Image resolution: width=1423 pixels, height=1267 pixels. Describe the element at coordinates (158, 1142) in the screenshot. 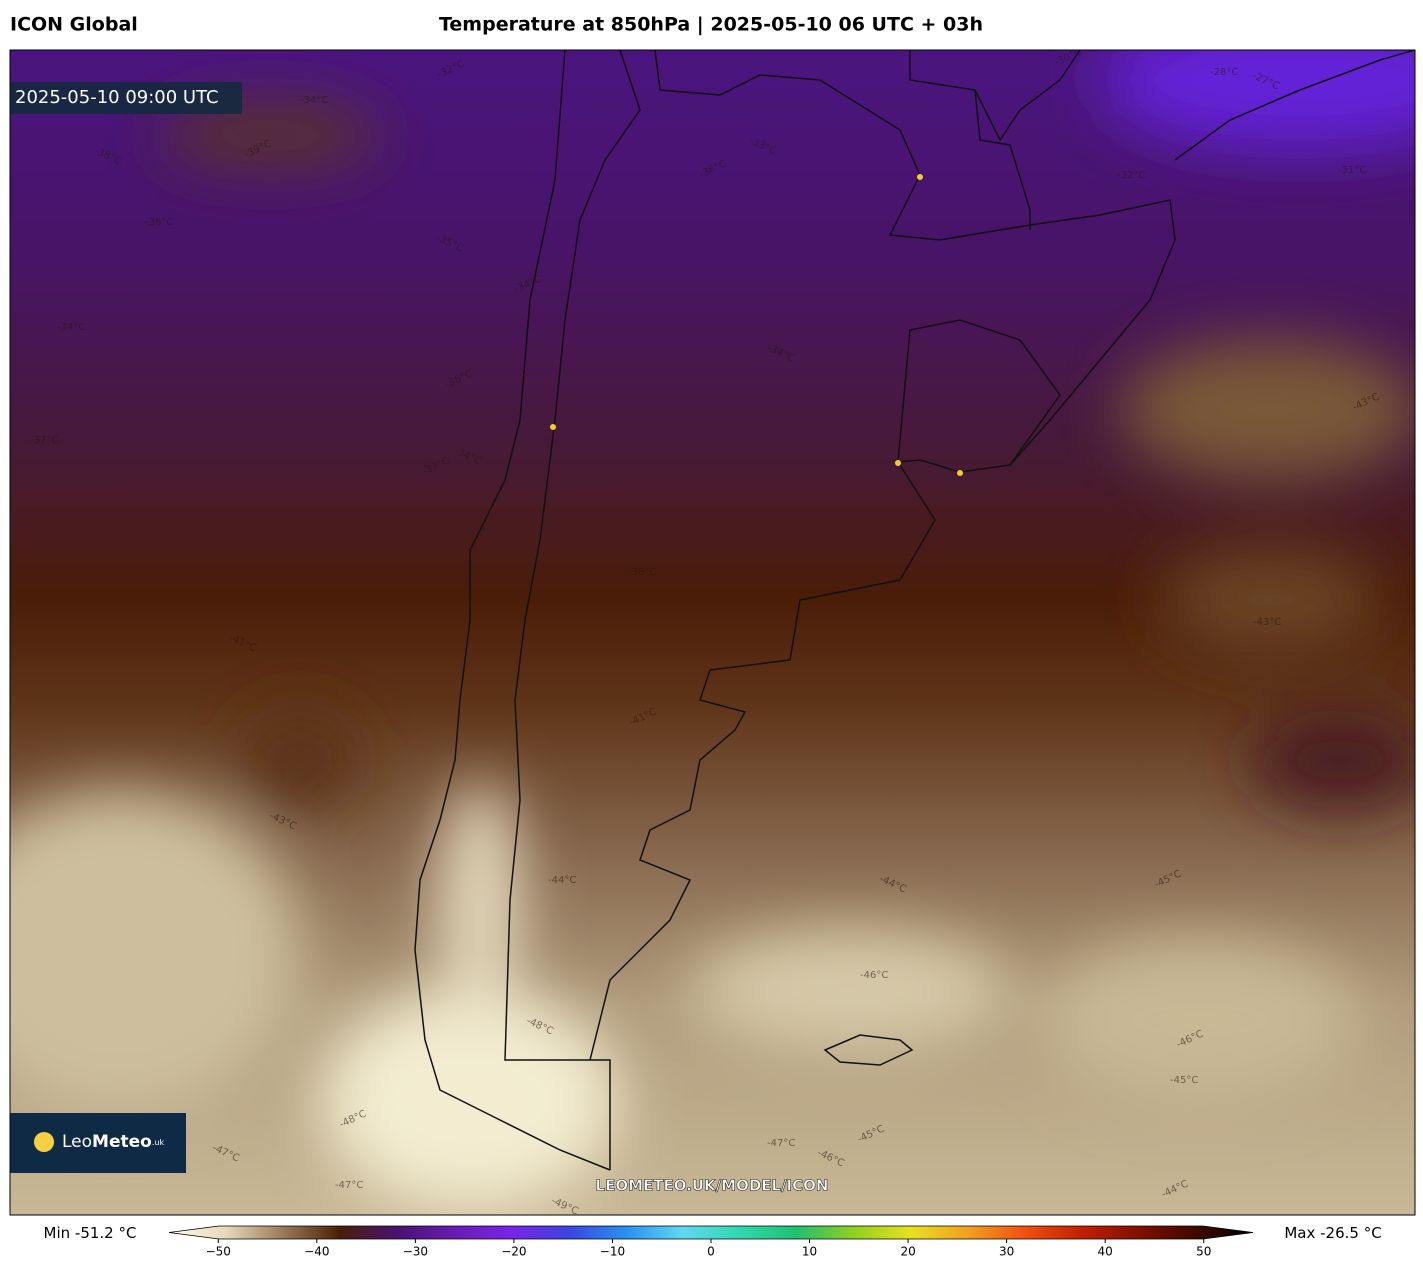

I see `logo-suffix: .uk` at that location.